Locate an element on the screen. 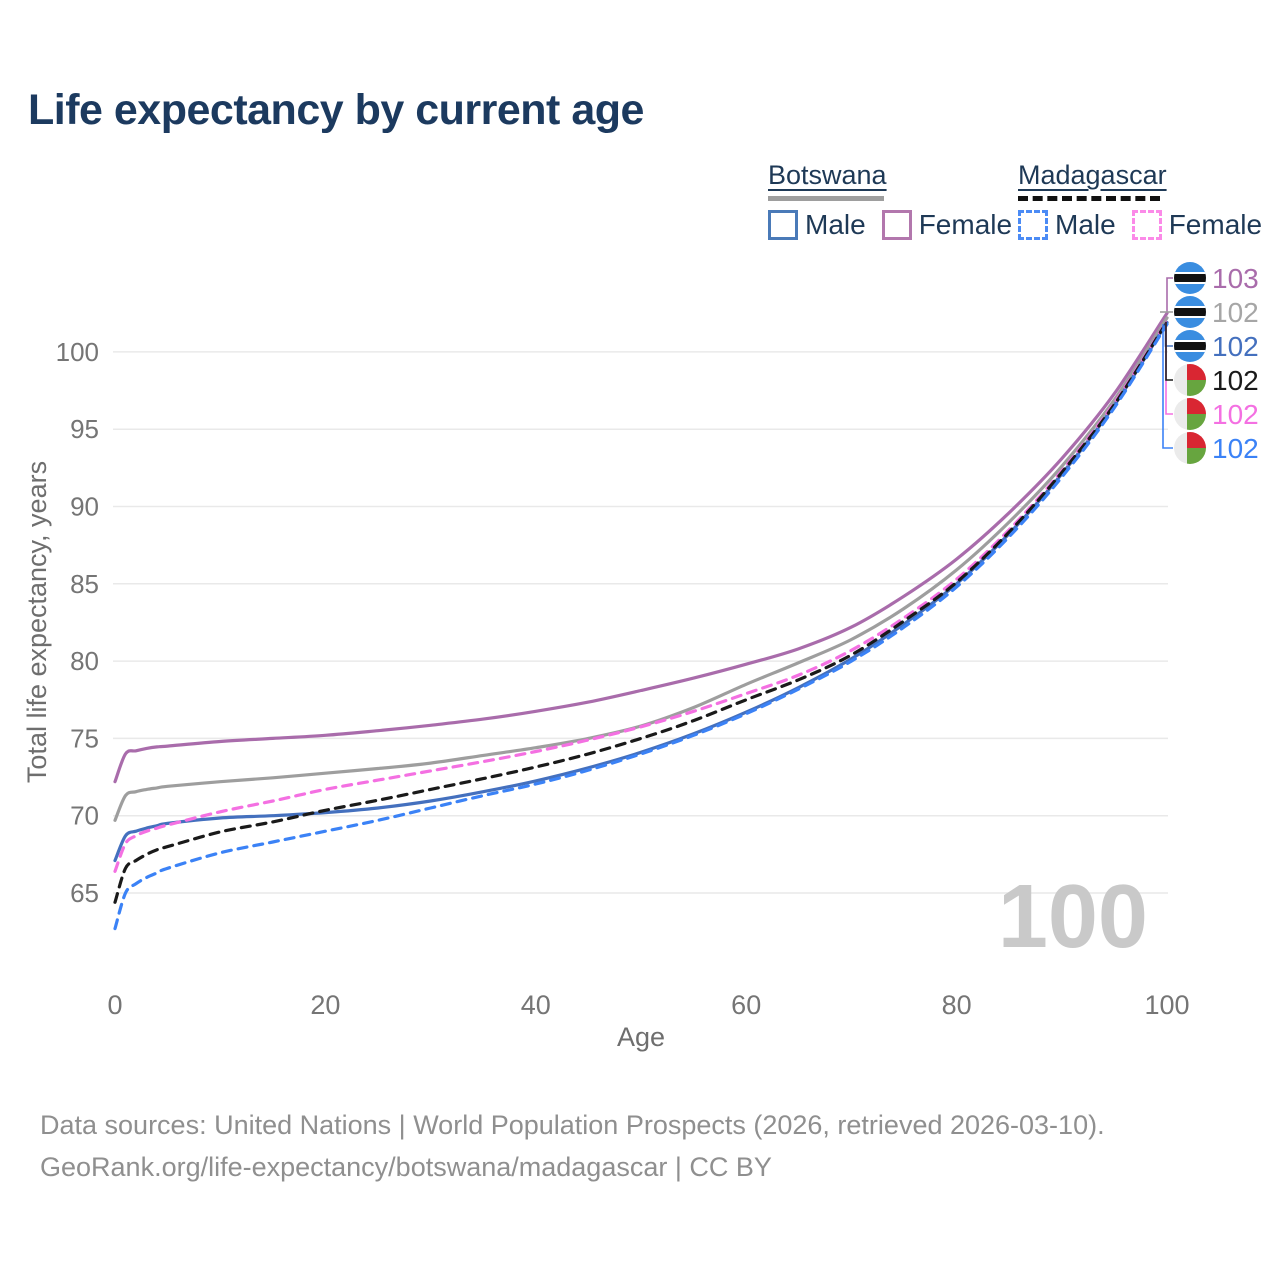  legend-item-botswana-female: Female is located at coordinates (947, 225).